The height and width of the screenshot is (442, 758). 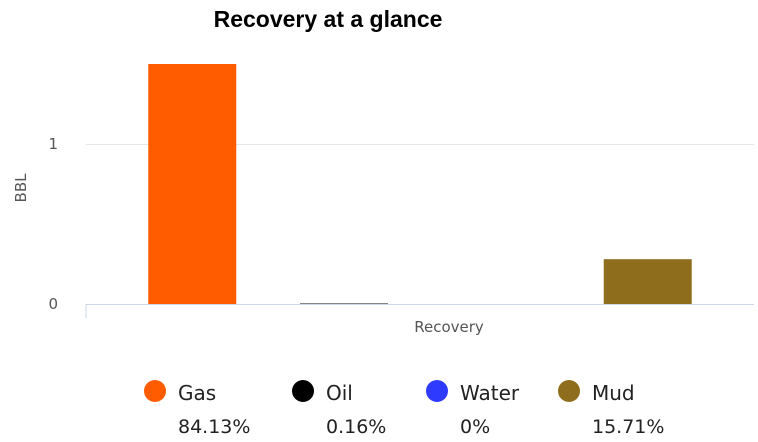 I want to click on legend-percent: 15.71%, so click(x=628, y=427).